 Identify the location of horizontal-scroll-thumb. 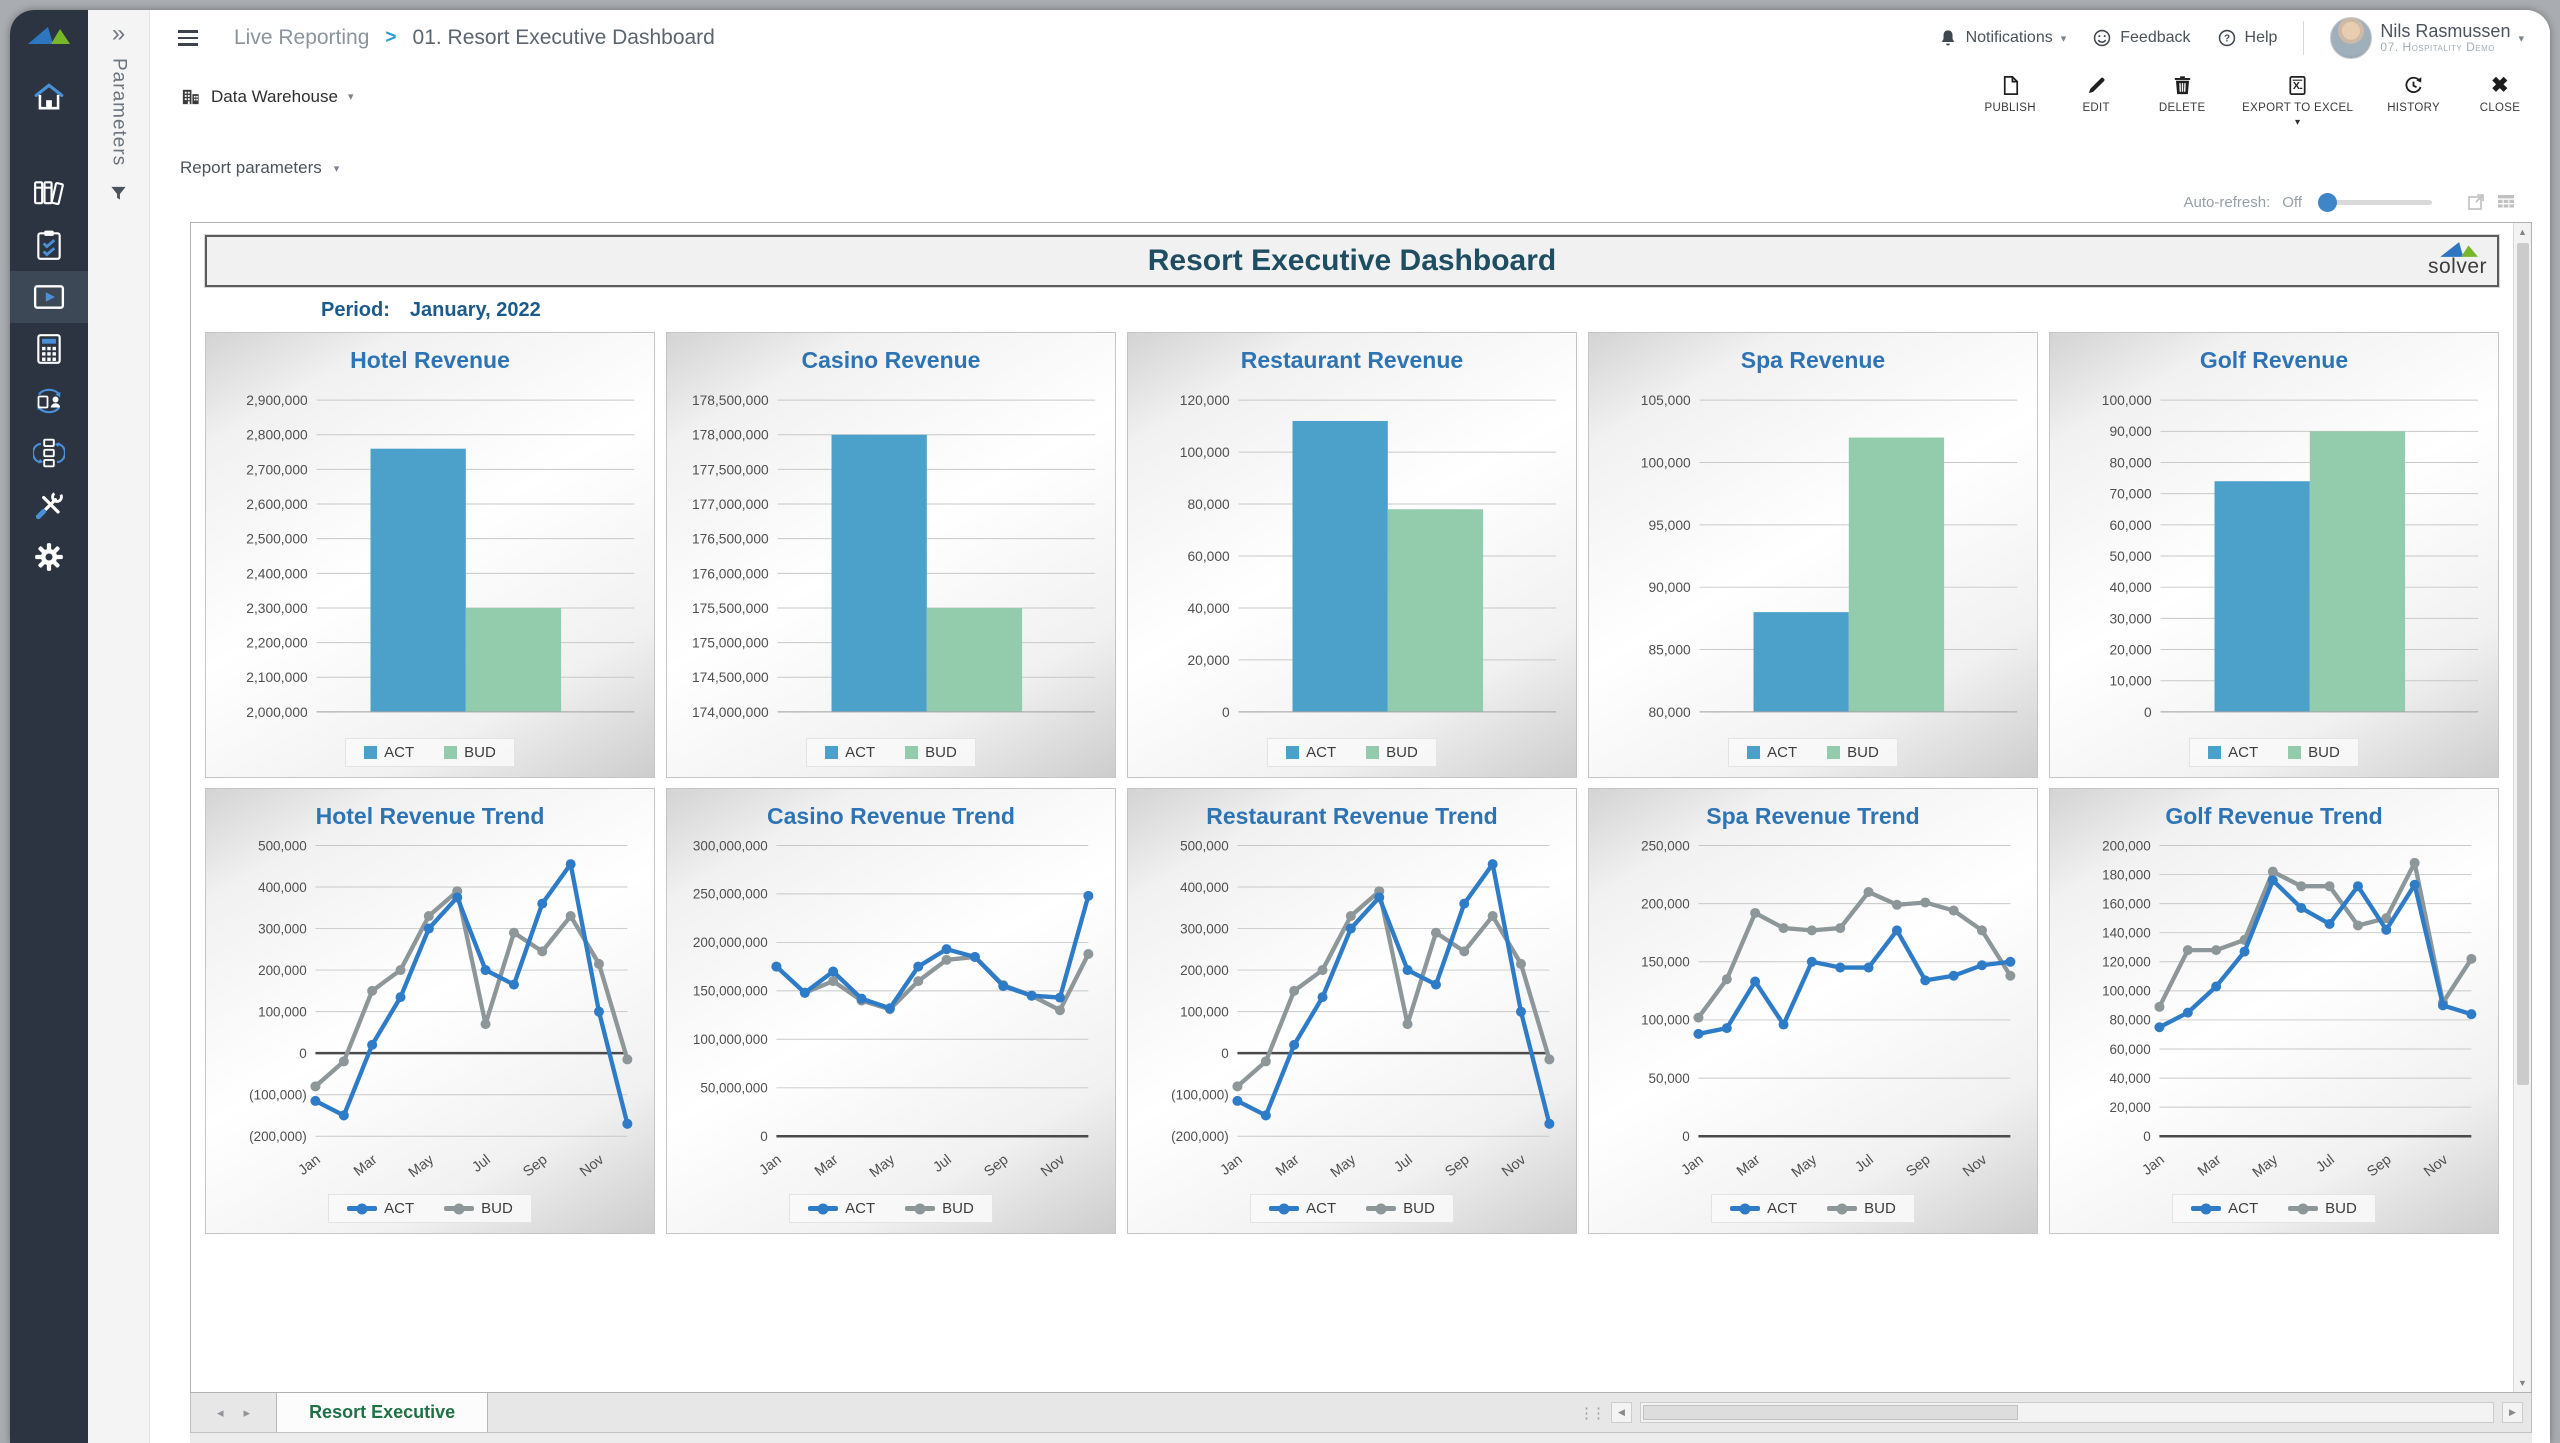
(1830, 1412).